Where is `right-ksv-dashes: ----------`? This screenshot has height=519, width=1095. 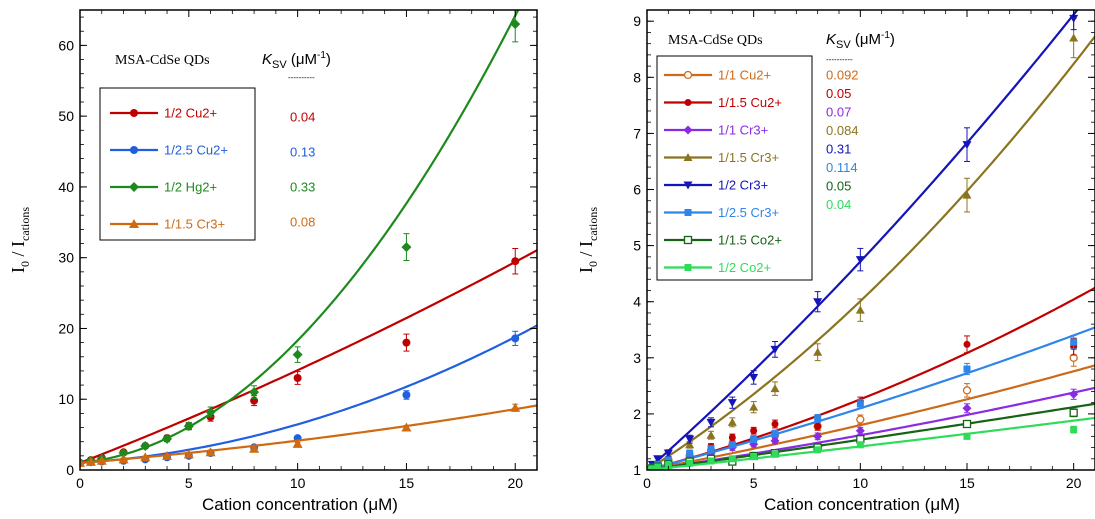
right-ksv-dashes: ---------- is located at coordinates (839, 59).